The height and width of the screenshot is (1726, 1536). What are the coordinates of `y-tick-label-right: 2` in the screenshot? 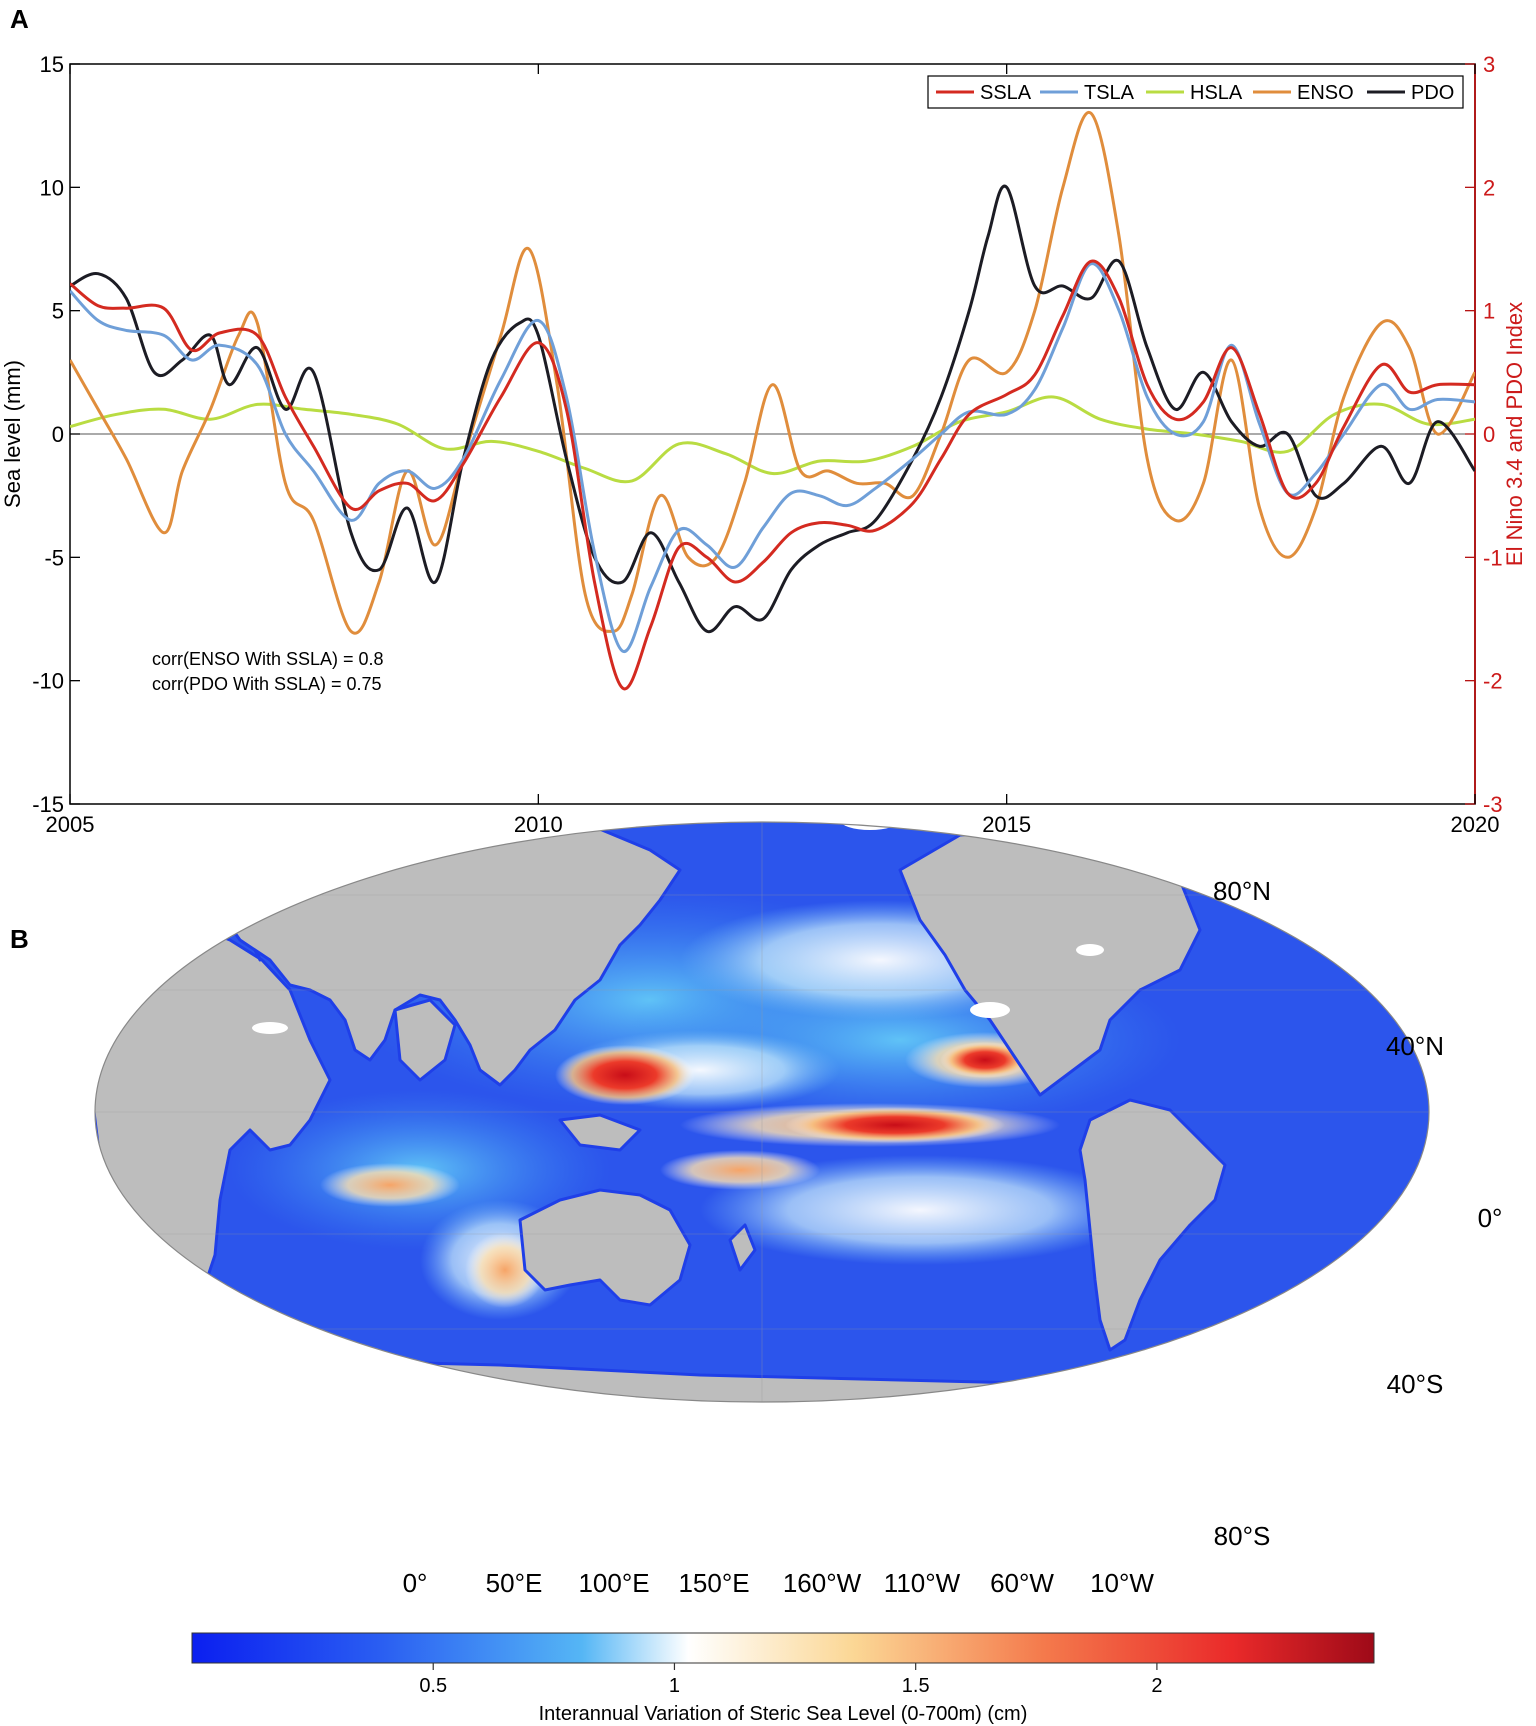 It's located at (1489, 187).